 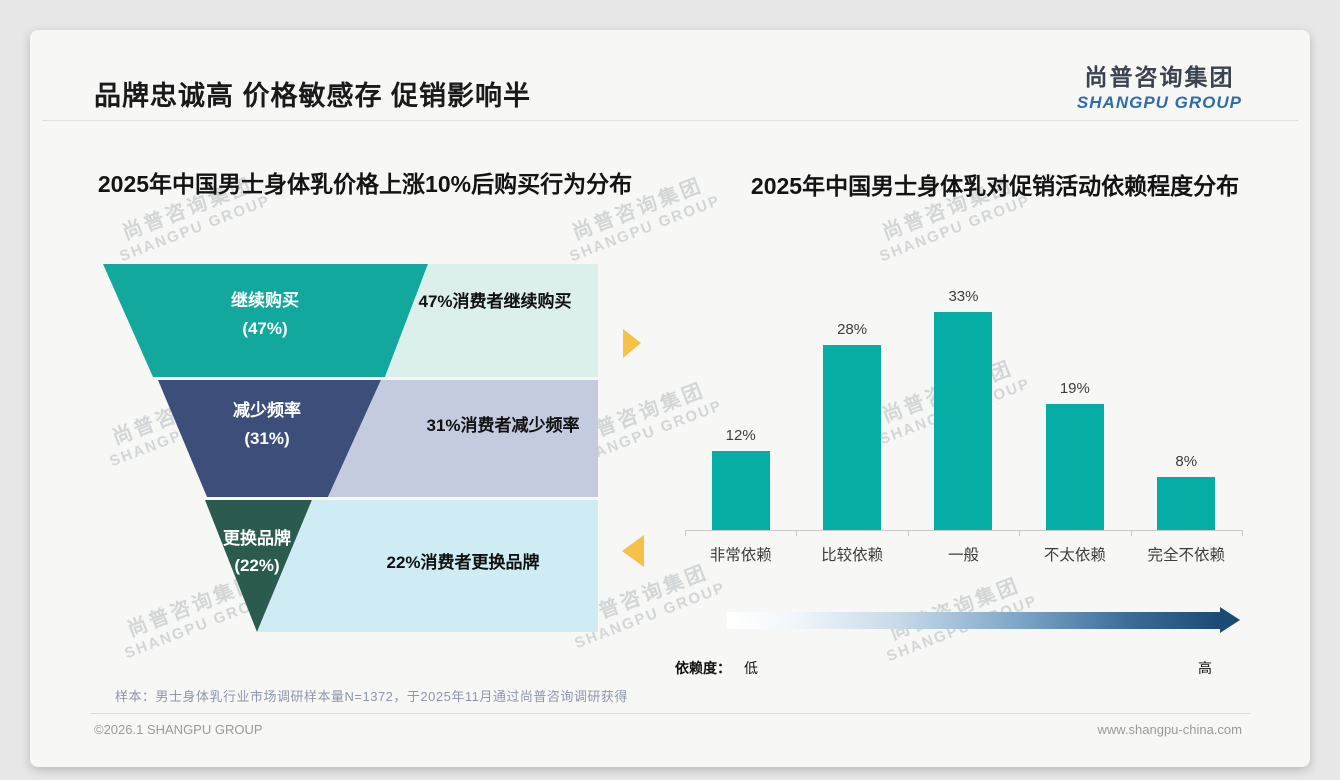 What do you see at coordinates (852, 555) in the screenshot?
I see `x-axis-category-label: 比较依赖` at bounding box center [852, 555].